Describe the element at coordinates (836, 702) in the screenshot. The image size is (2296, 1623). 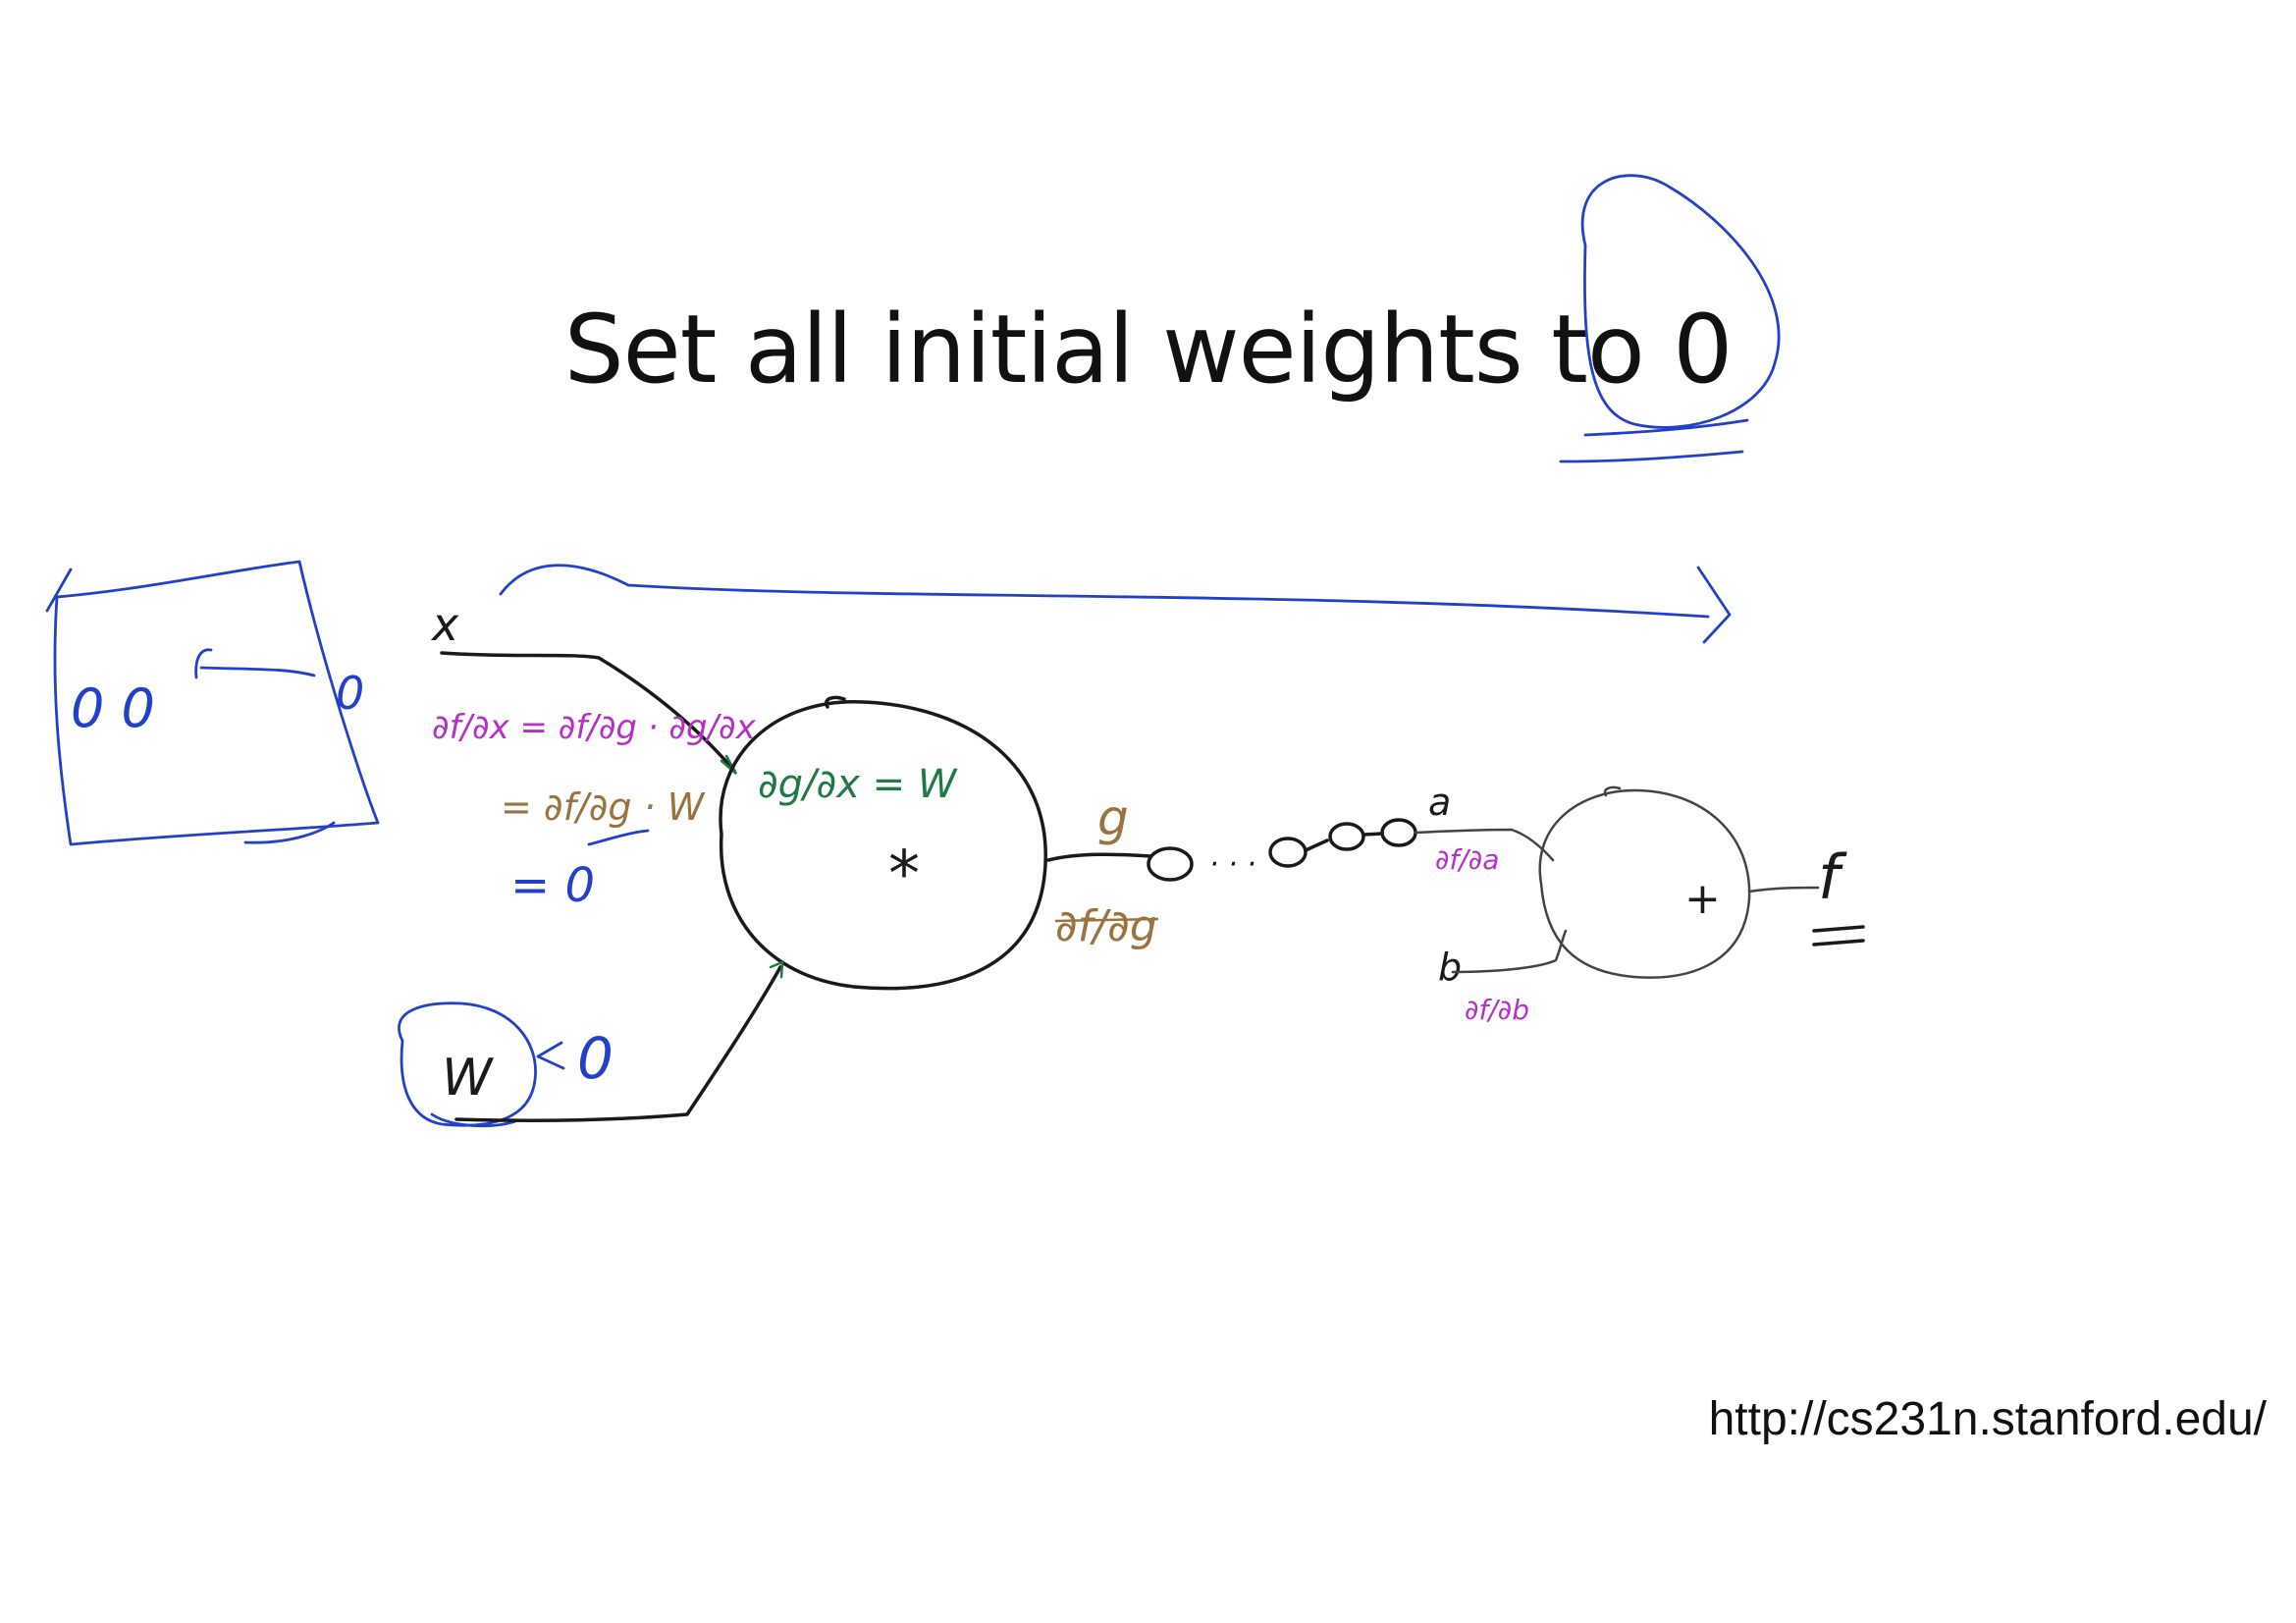
I see `multiply-gate-mark` at that location.